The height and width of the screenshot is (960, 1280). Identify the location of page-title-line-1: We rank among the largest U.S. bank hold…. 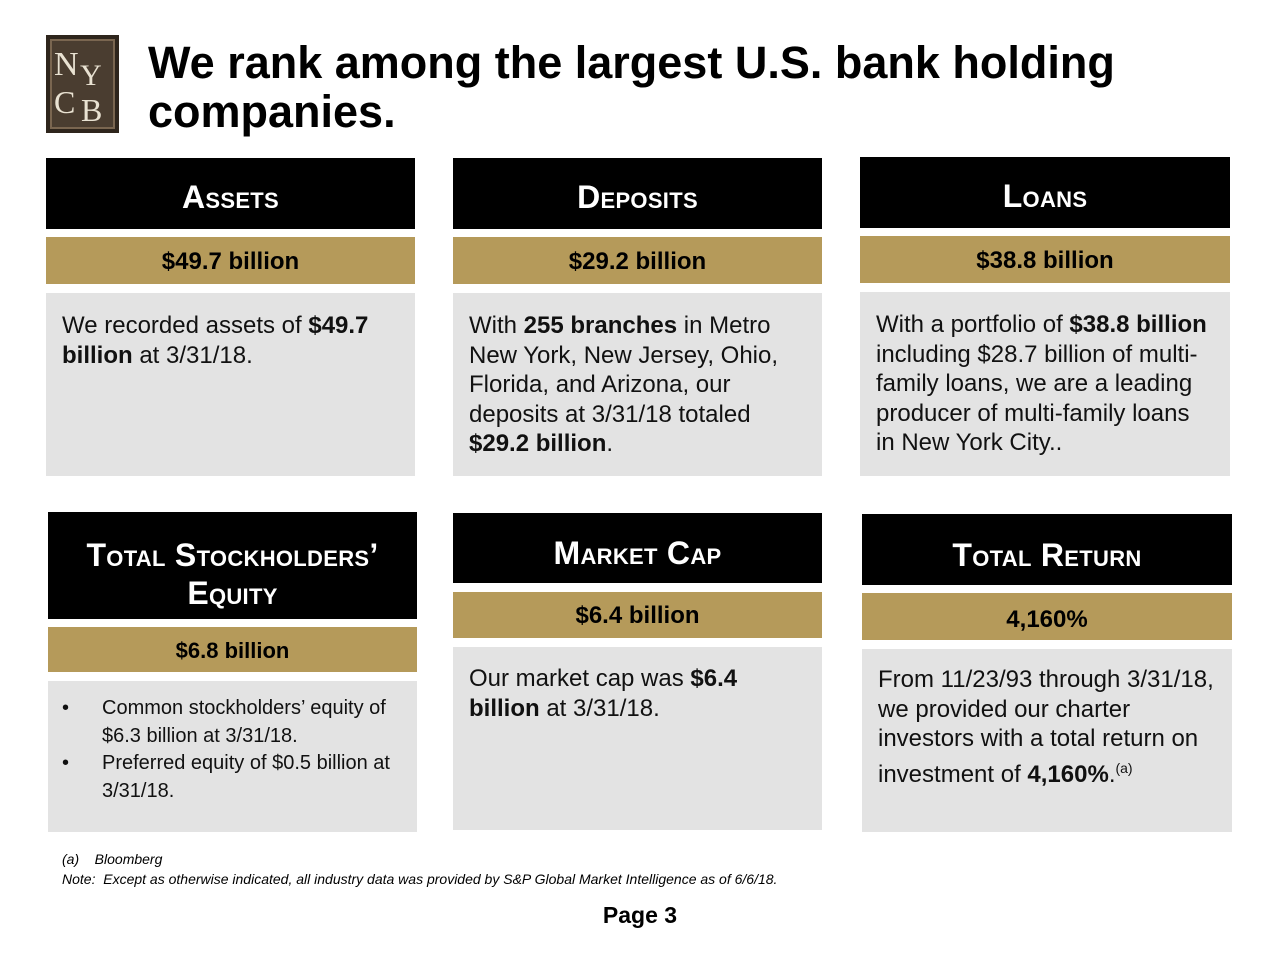
(631, 62).